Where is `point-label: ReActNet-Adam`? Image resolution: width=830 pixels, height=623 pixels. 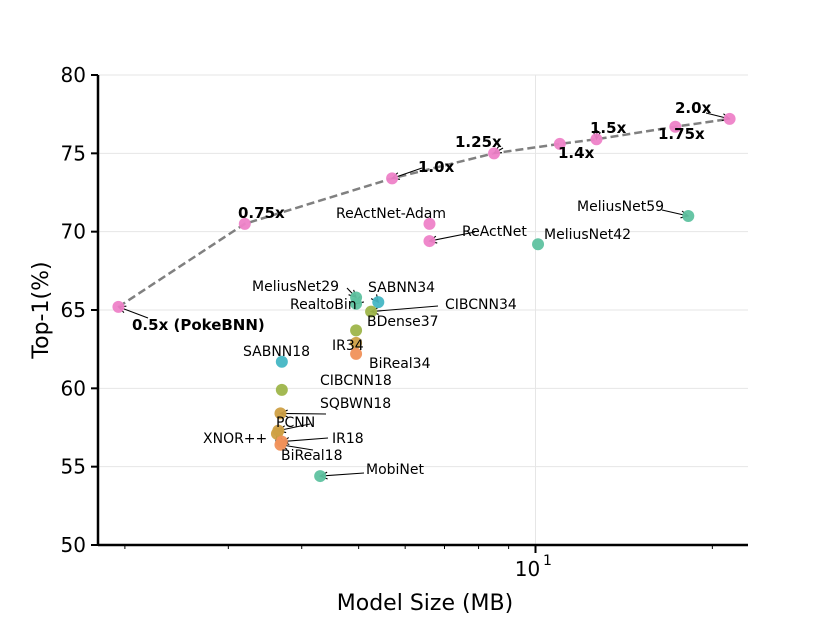
point-label: ReActNet-Adam is located at coordinates (391, 214).